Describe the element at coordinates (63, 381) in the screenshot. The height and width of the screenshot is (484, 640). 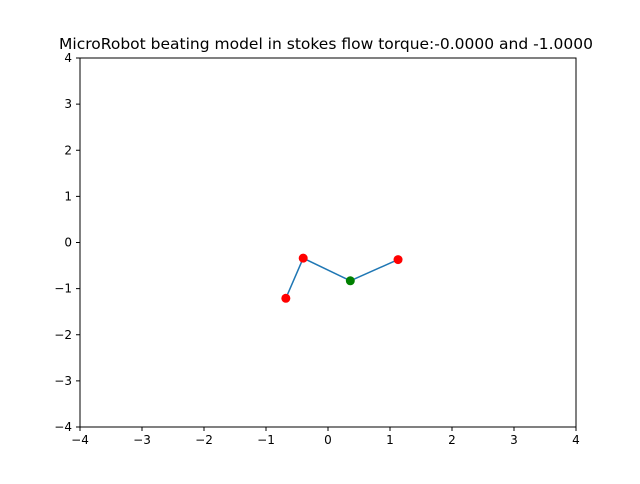
I see `y-tick-label: −3` at that location.